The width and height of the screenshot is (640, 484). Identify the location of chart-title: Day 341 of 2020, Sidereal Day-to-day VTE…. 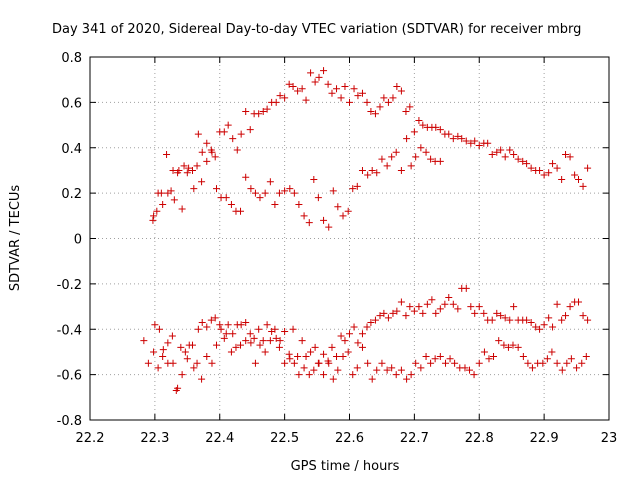
(316, 29).